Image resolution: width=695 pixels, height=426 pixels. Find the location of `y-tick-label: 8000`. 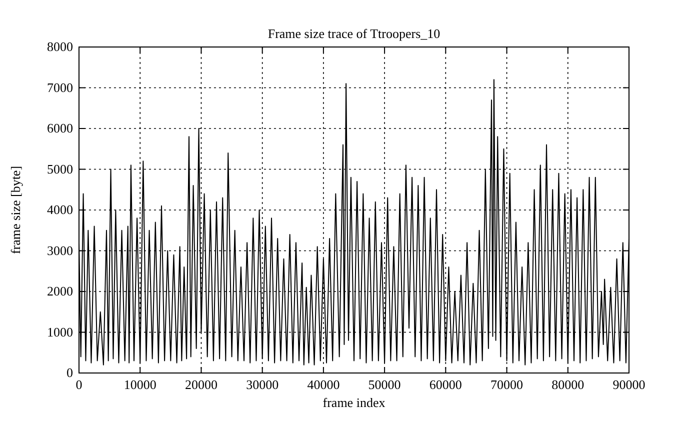

y-tick-label: 8000 is located at coordinates (60, 46).